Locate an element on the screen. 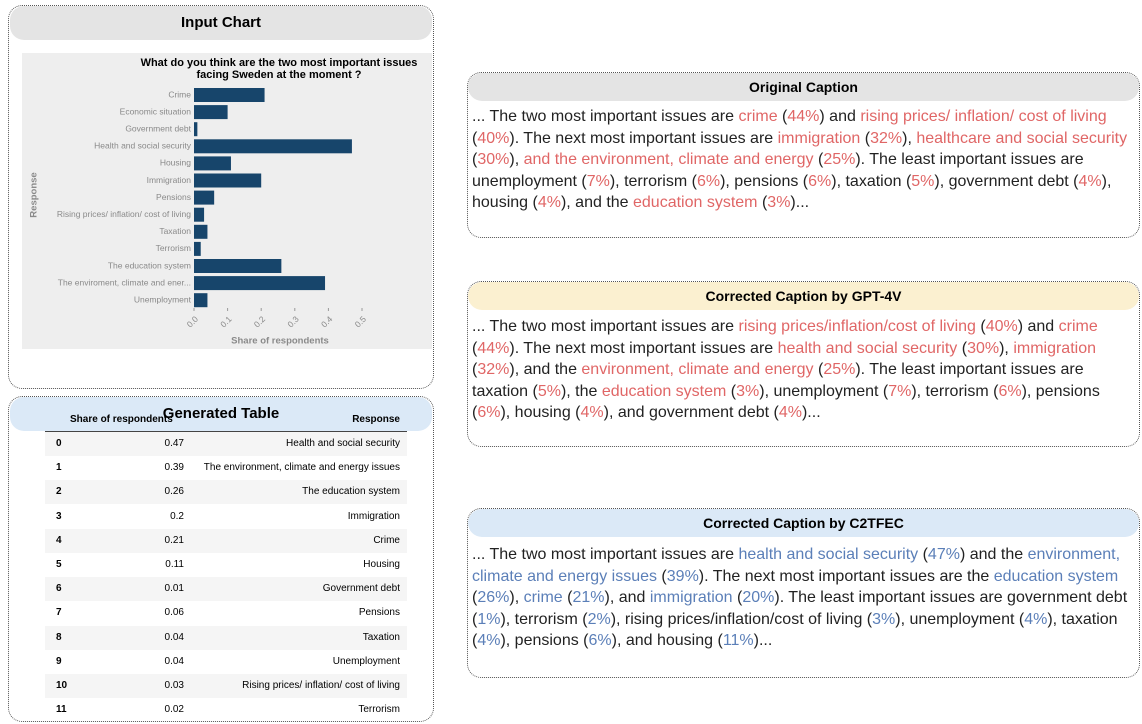  table-cell: 0.02 is located at coordinates (174, 710).